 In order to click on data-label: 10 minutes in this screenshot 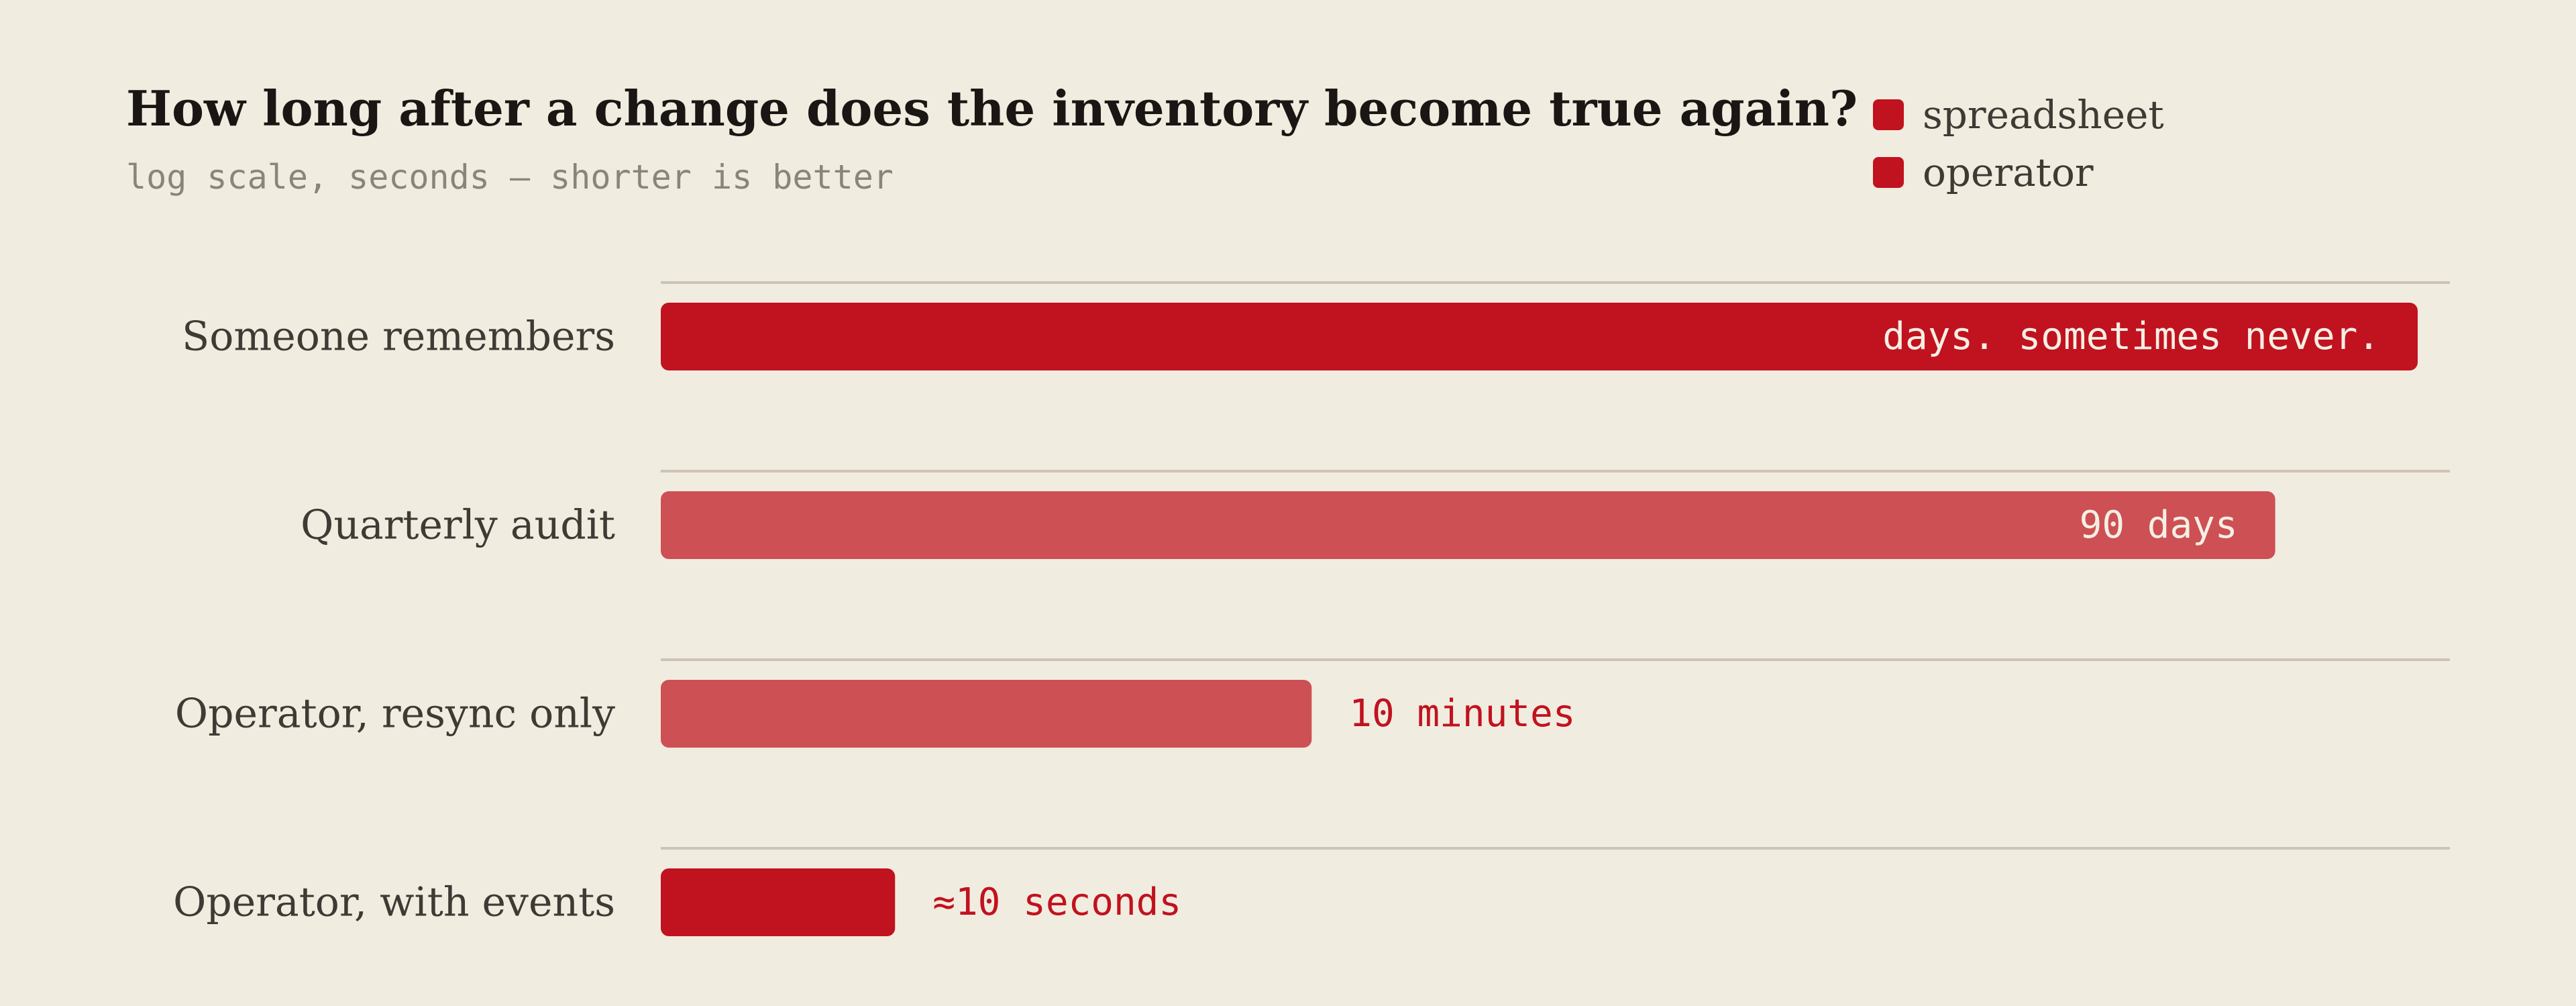, I will do `click(1462, 714)`.